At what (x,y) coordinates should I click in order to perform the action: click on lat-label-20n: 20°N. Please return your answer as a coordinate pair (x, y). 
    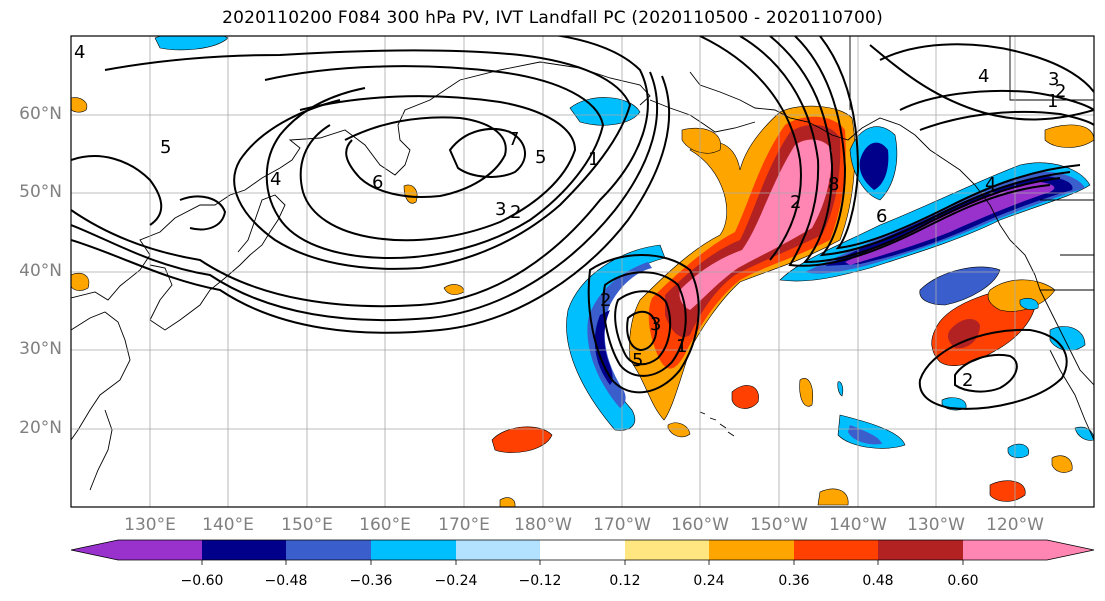
    Looking at the image, I should click on (40, 428).